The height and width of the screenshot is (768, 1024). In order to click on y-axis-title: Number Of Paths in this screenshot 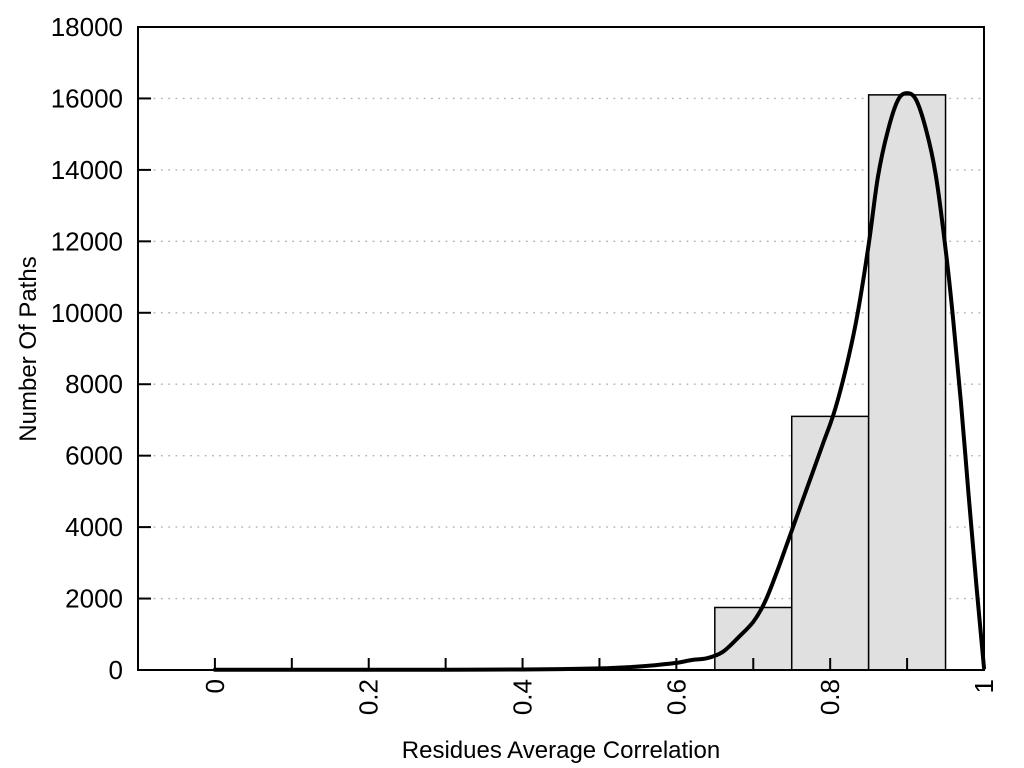, I will do `click(28, 348)`.